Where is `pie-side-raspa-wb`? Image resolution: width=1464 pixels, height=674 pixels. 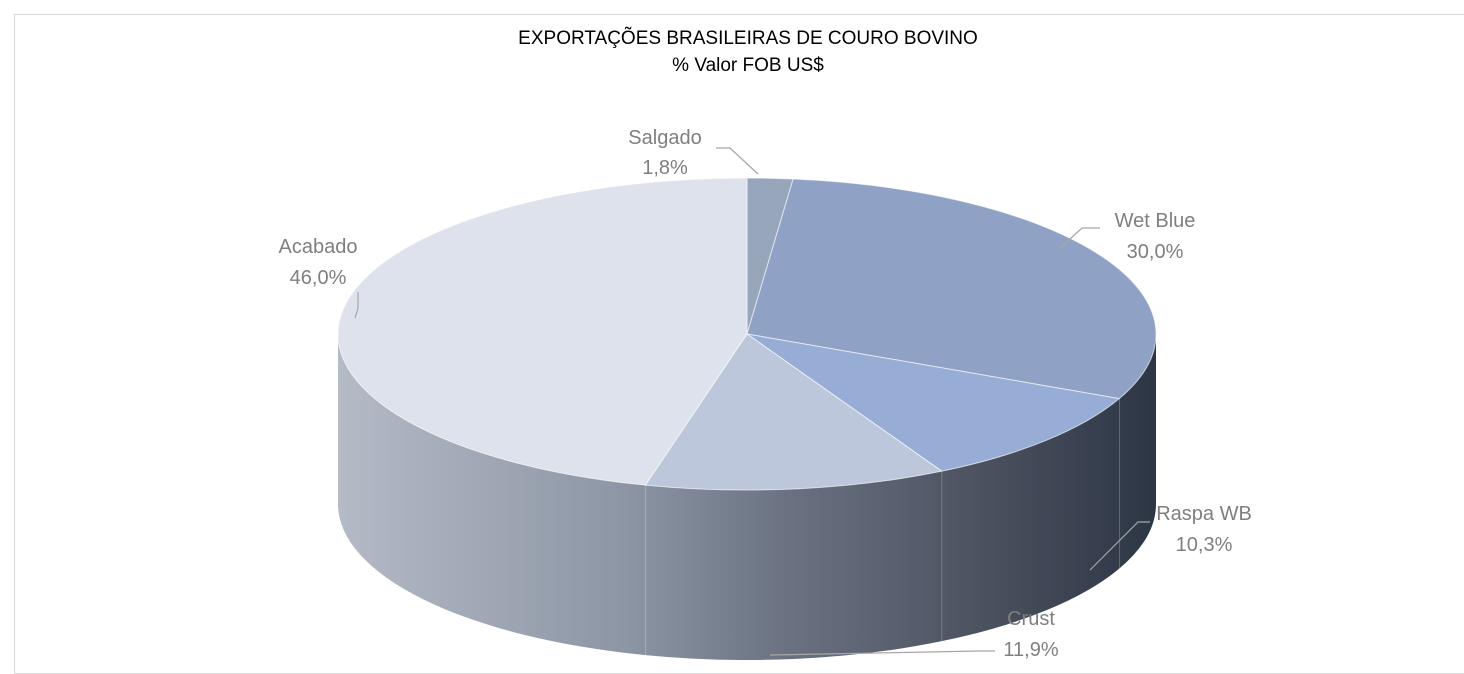 pie-side-raspa-wb is located at coordinates (1030, 520).